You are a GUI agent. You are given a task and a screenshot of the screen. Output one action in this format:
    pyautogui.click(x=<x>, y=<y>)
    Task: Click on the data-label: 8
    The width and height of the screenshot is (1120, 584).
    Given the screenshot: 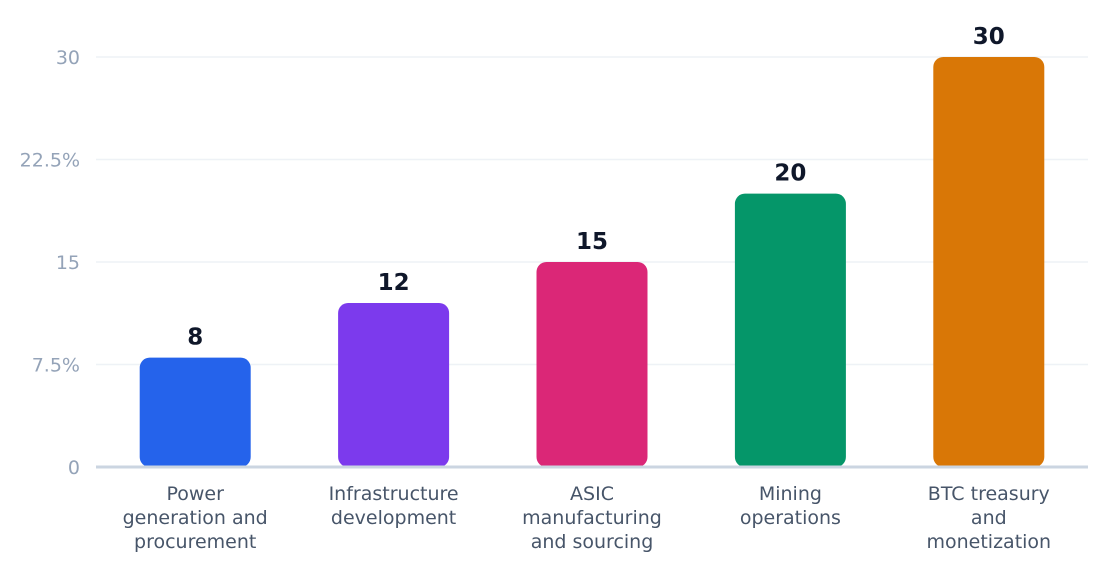 What is the action you would take?
    pyautogui.click(x=195, y=338)
    